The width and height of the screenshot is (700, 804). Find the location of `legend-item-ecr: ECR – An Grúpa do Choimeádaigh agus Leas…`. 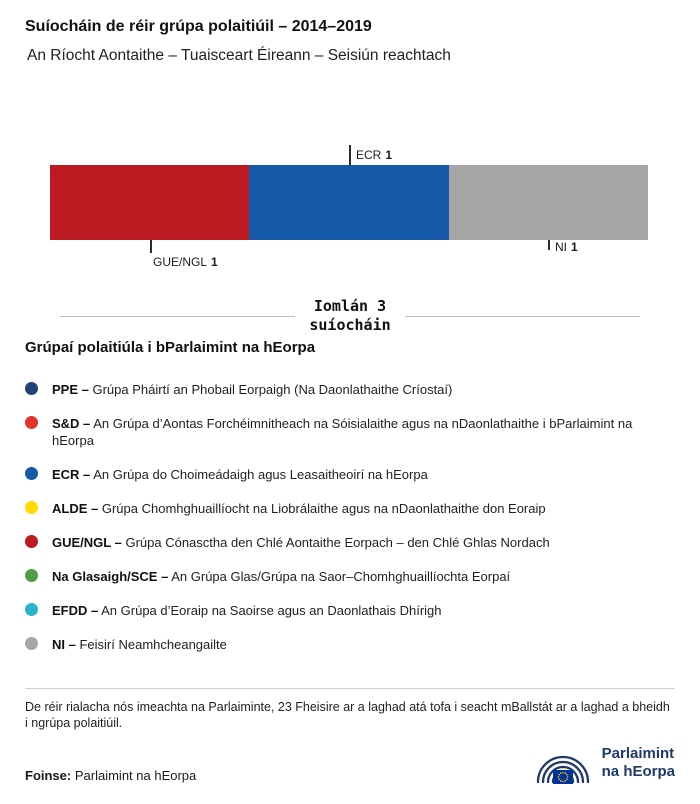

legend-item-ecr: ECR – An Grúpa do Choimeádaigh agus Leas… is located at coordinates (350, 474).